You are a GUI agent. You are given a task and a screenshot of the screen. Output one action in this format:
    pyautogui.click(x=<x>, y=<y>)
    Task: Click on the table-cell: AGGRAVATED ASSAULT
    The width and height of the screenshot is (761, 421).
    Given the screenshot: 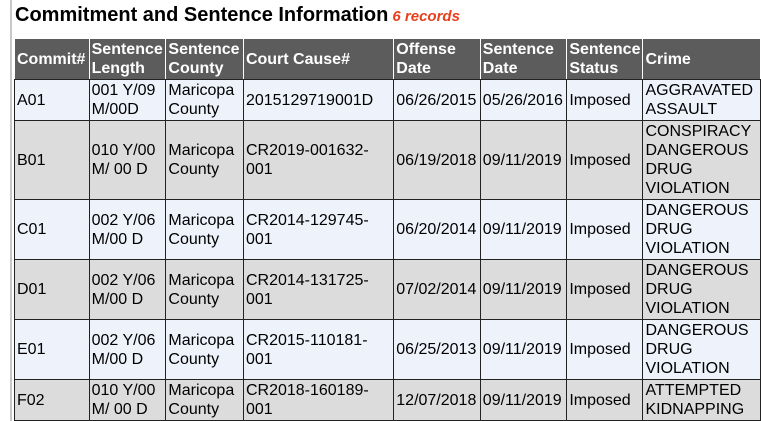 What is the action you would take?
    pyautogui.click(x=701, y=100)
    